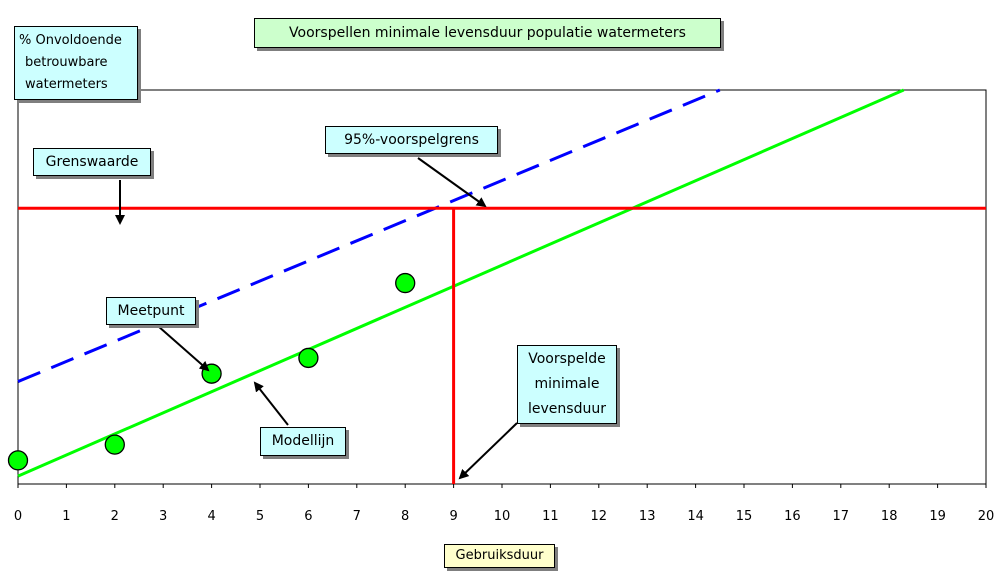 This screenshot has width=998, height=572. Describe the element at coordinates (744, 516) in the screenshot. I see `x-tick-label-15: 15` at that location.